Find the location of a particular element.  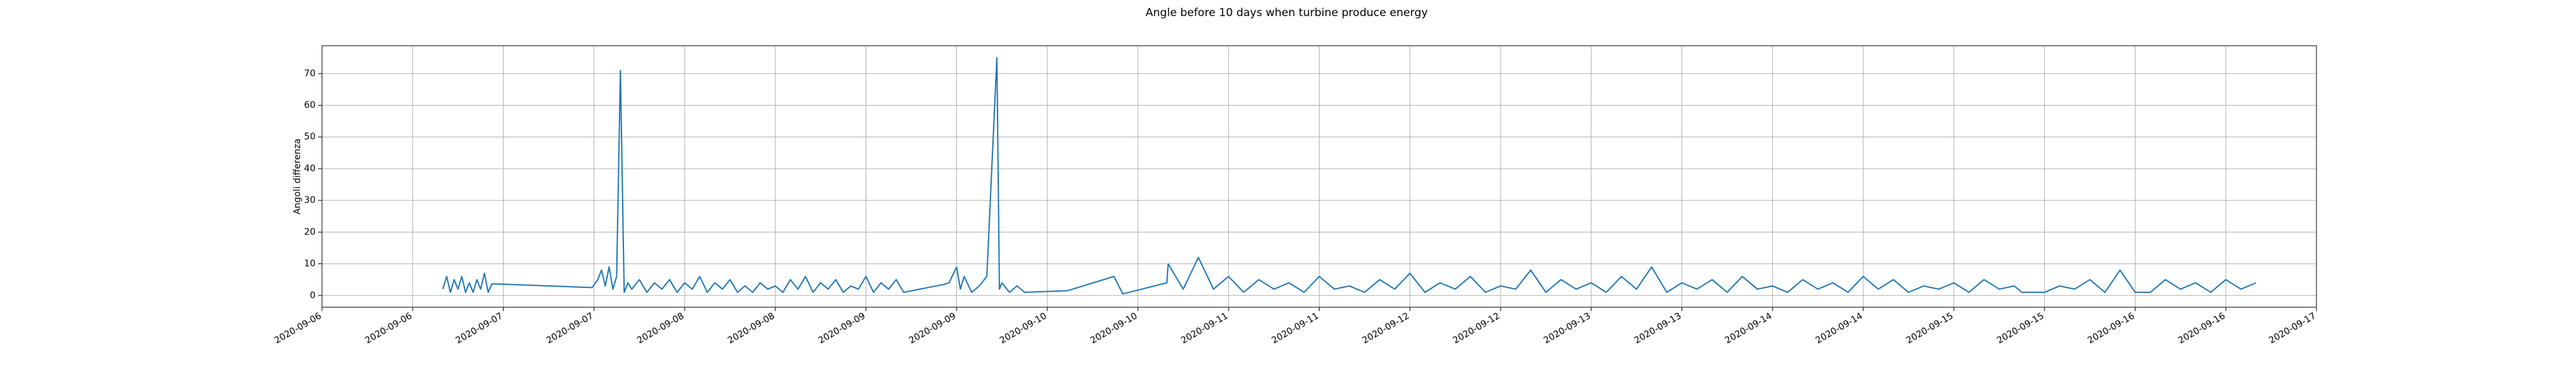

y-tick-label: 20 is located at coordinates (310, 232).